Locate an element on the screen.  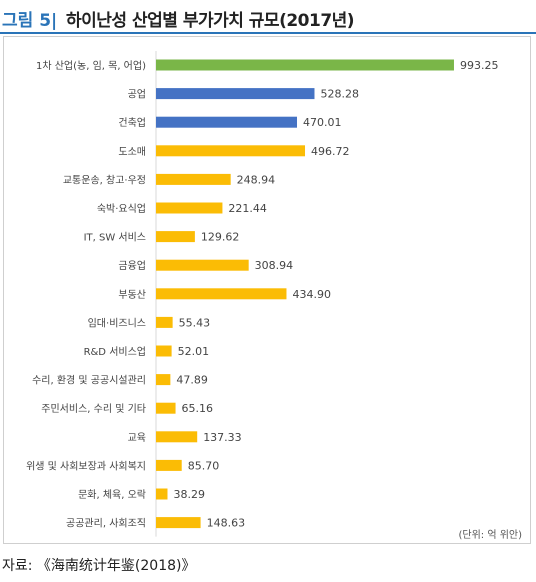
category-label: 금융업 is located at coordinates (132, 265).